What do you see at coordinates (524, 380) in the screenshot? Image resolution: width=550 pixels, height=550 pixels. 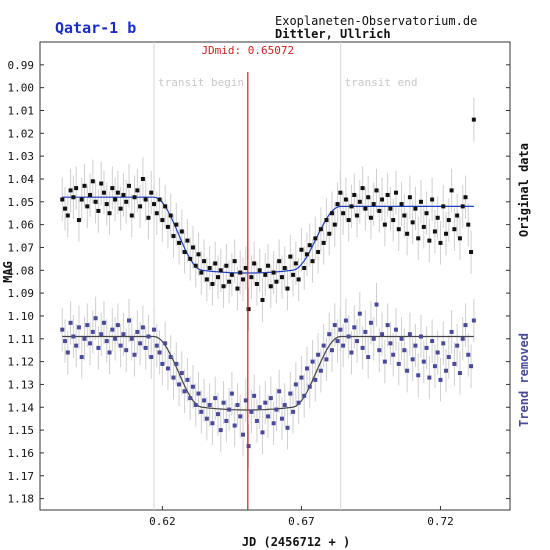 I see `series-label-trend-removed: Trend removed` at bounding box center [524, 380].